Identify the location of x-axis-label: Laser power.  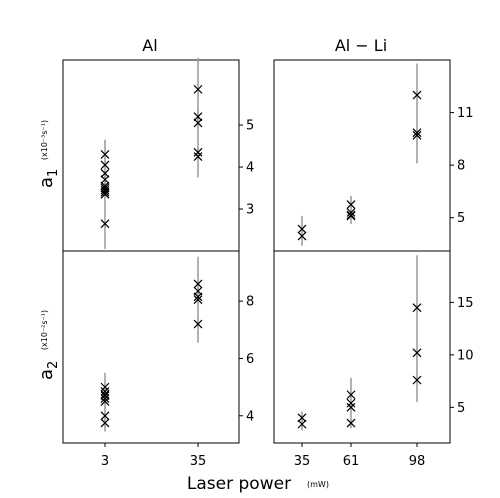
(239, 484).